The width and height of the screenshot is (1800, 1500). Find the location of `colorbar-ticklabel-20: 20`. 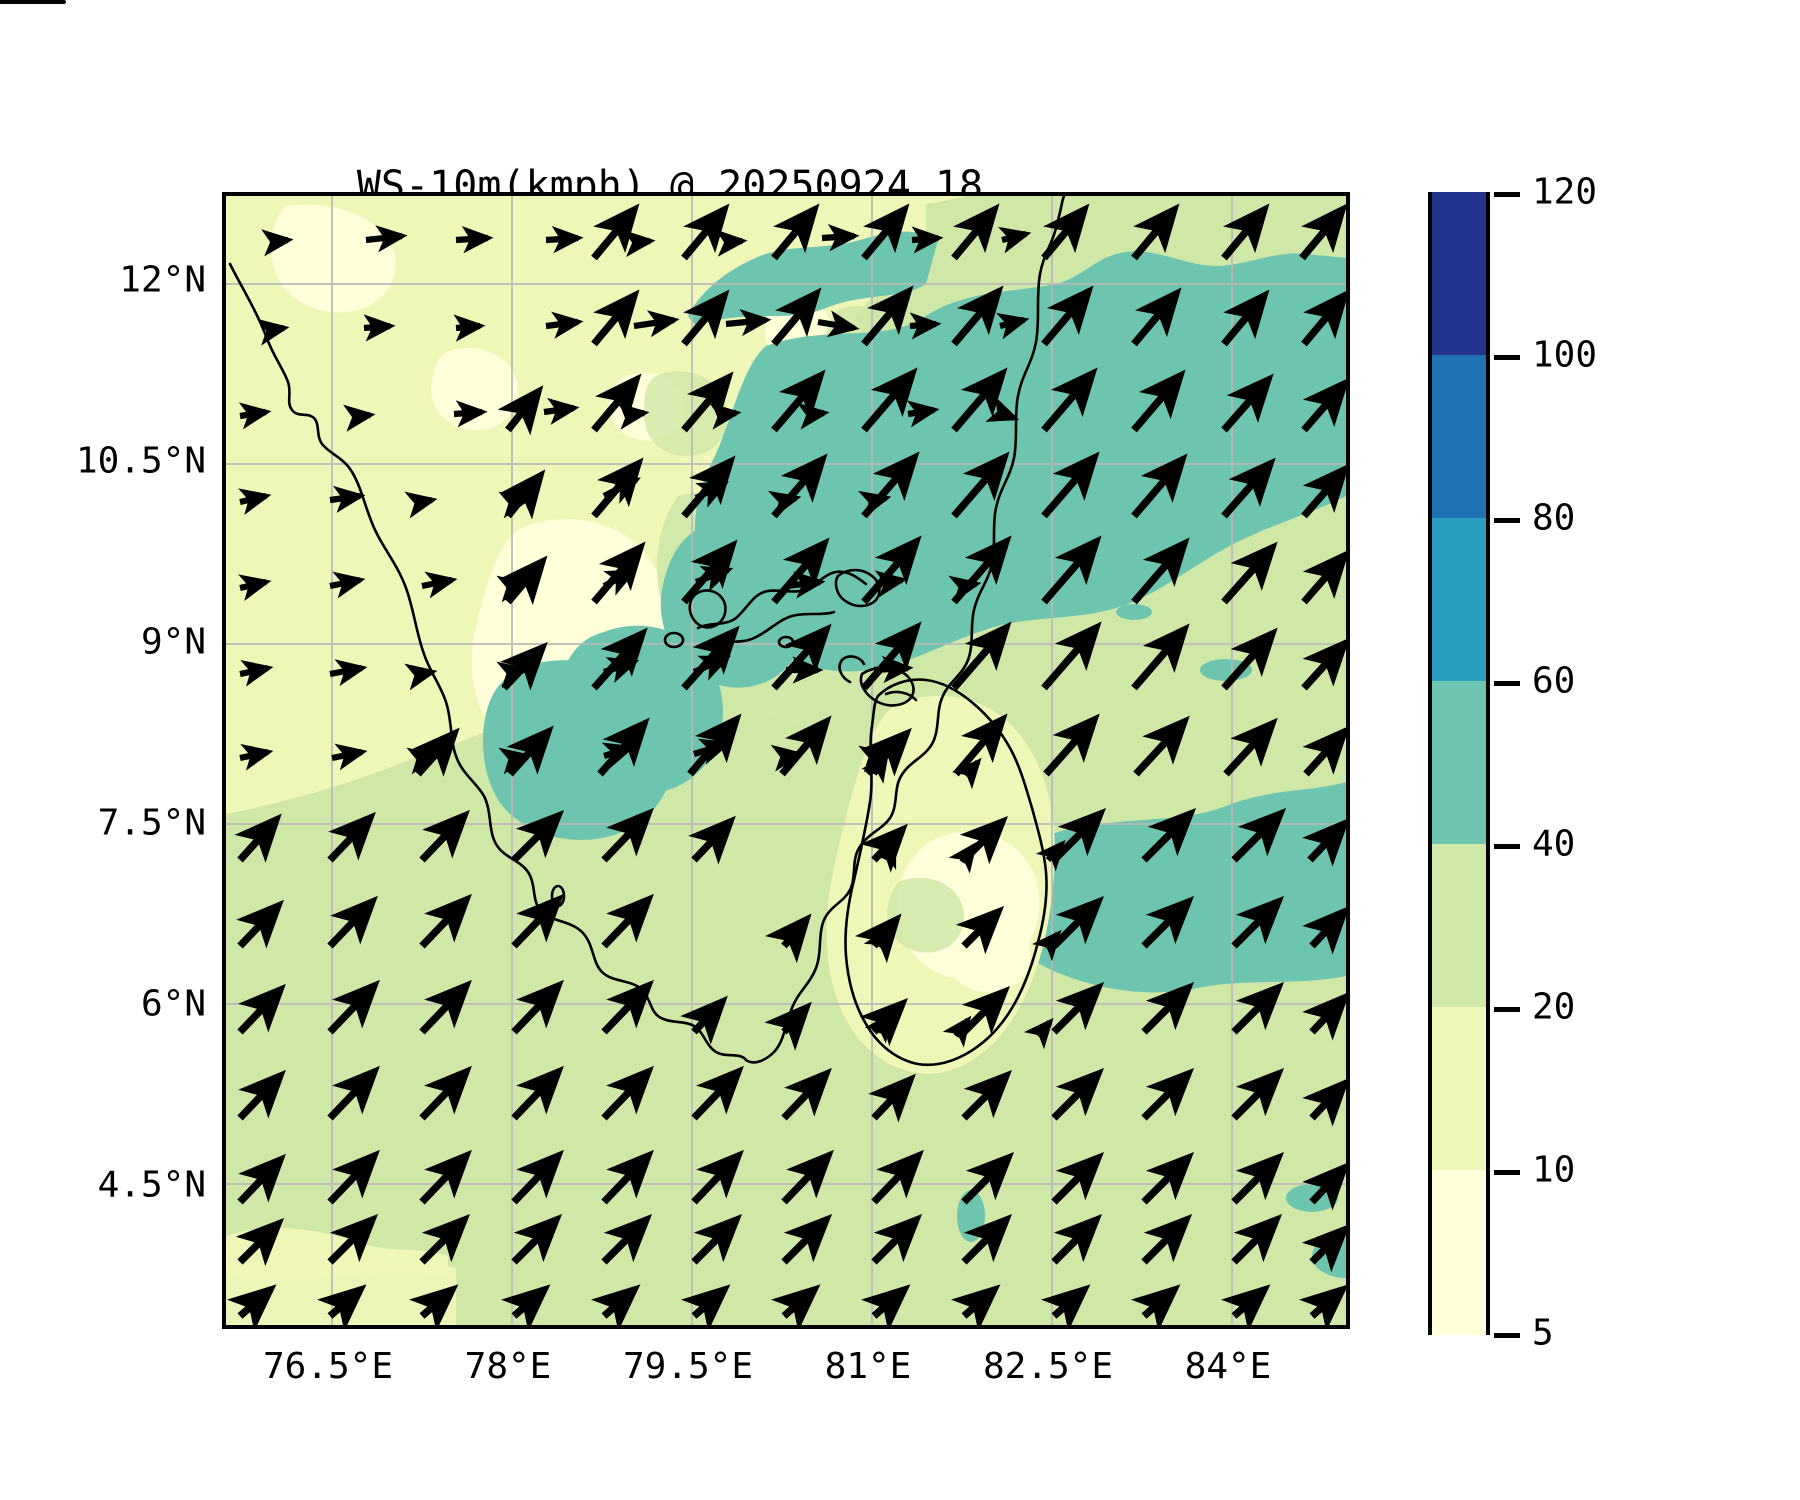

colorbar-ticklabel-20: 20 is located at coordinates (1554, 1007).